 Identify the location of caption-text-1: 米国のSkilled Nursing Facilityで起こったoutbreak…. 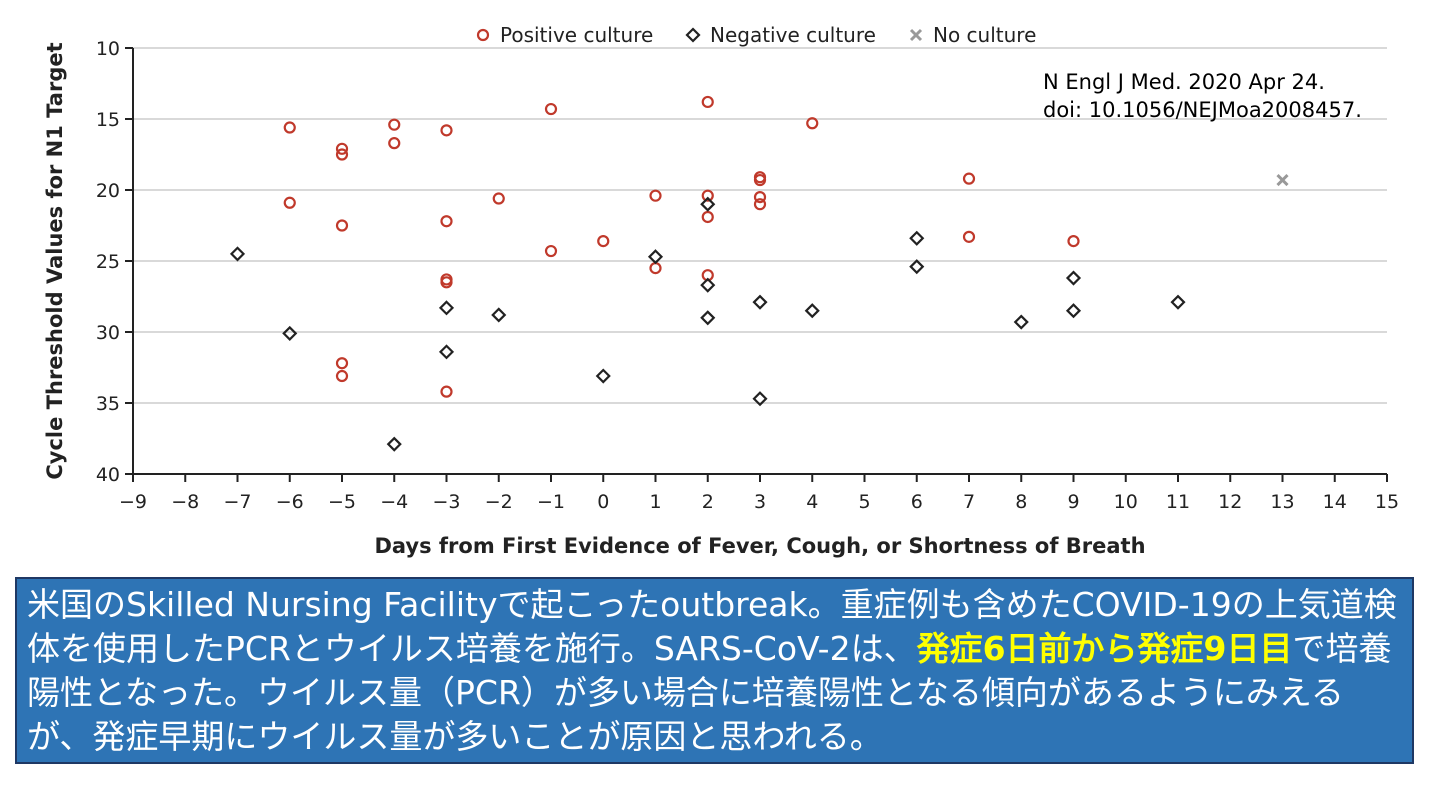
(712, 626).